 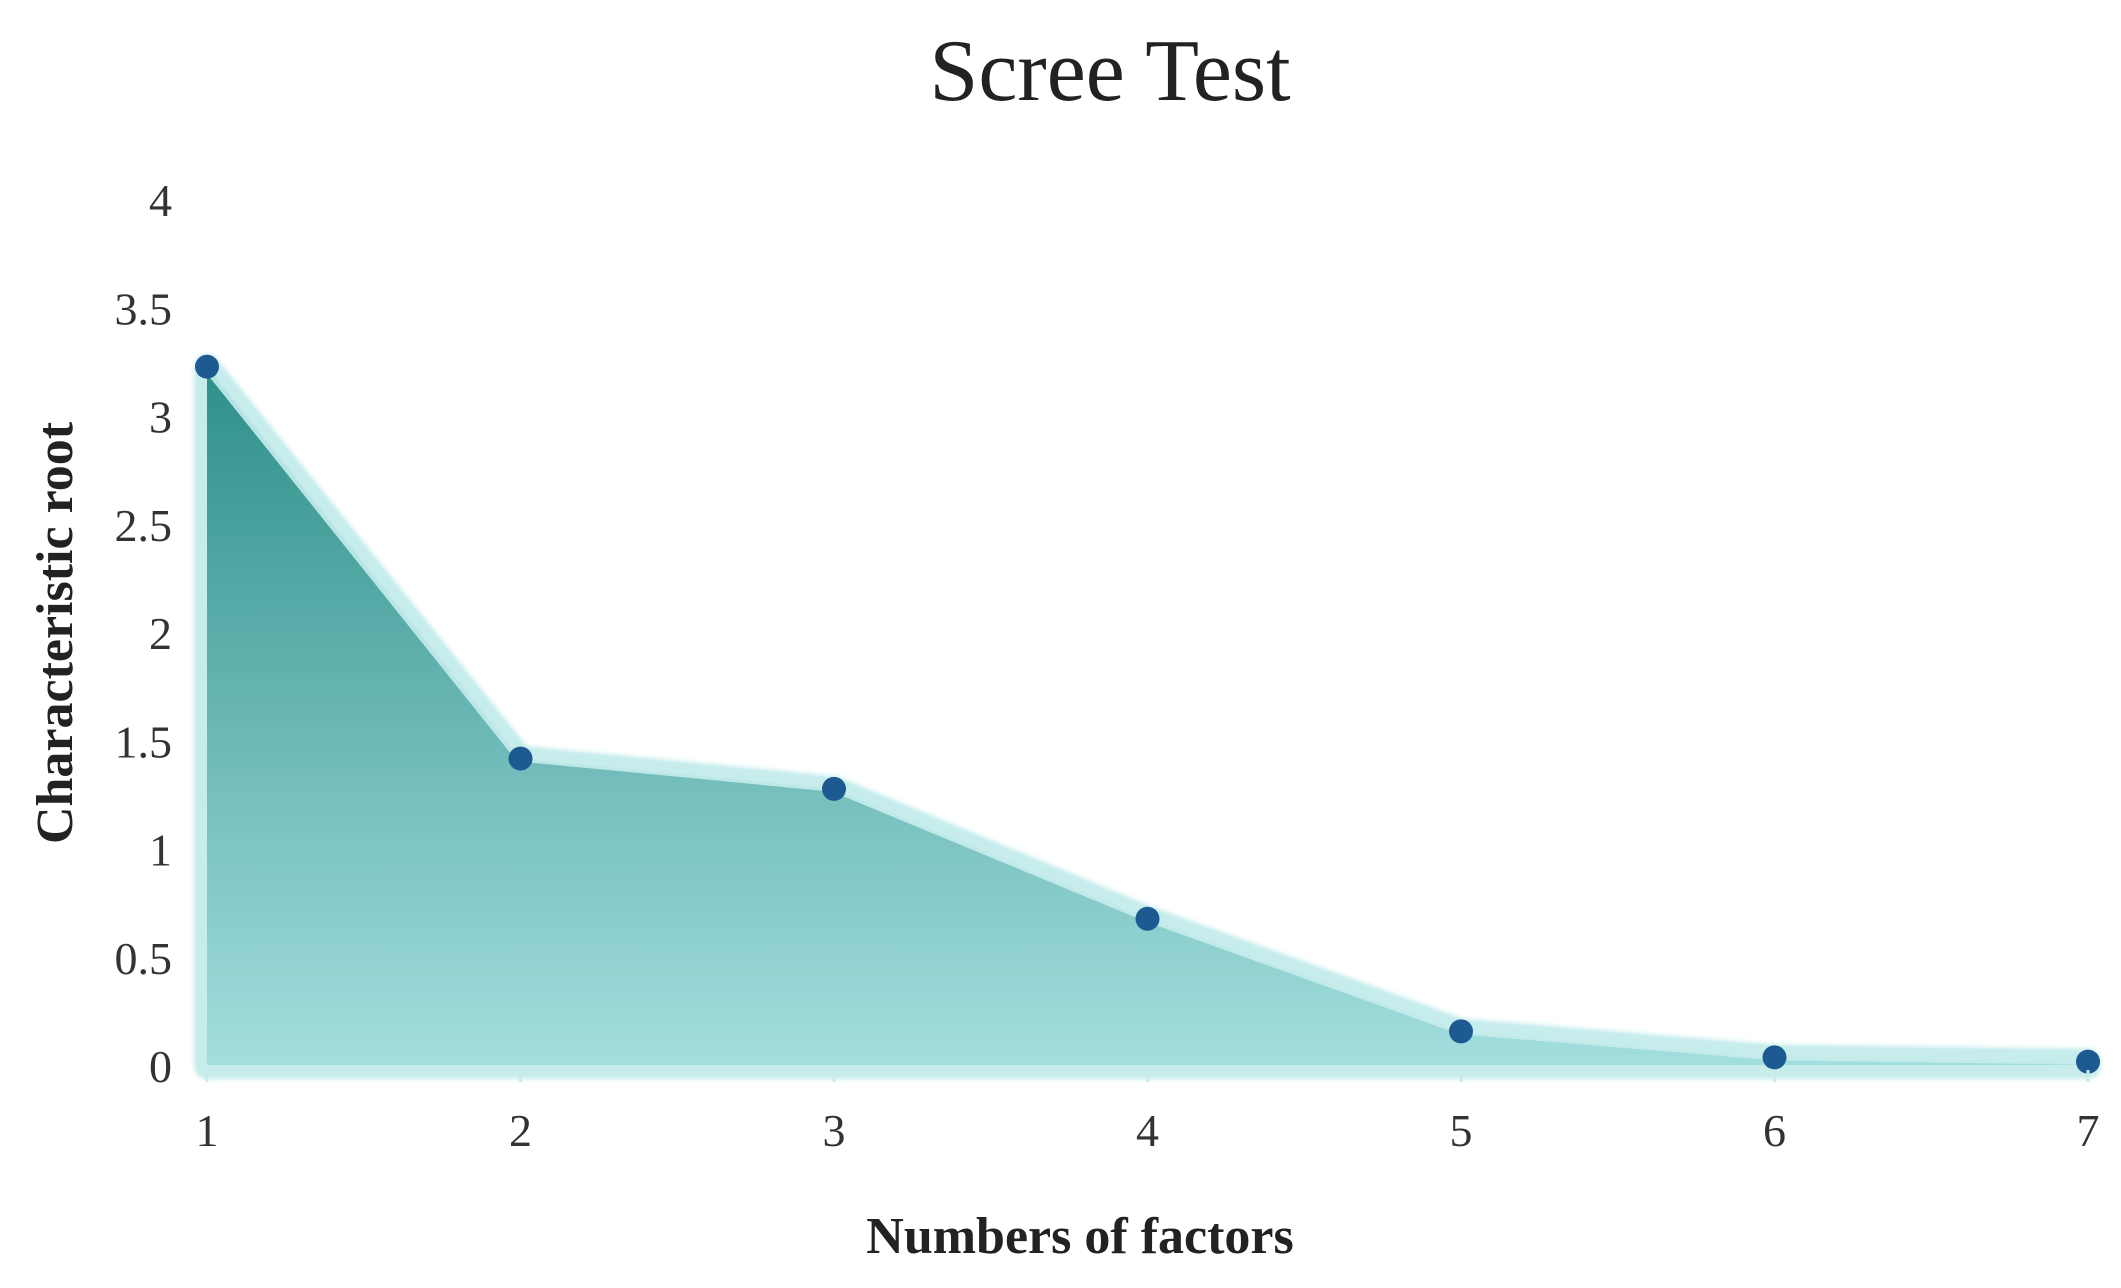 What do you see at coordinates (834, 1130) in the screenshot?
I see `x-tick-label: 3` at bounding box center [834, 1130].